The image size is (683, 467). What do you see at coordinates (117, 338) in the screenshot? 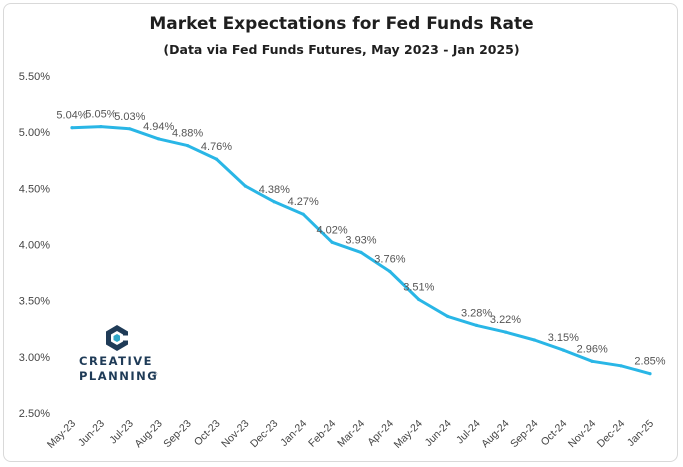
I see `logo-mark-icon` at bounding box center [117, 338].